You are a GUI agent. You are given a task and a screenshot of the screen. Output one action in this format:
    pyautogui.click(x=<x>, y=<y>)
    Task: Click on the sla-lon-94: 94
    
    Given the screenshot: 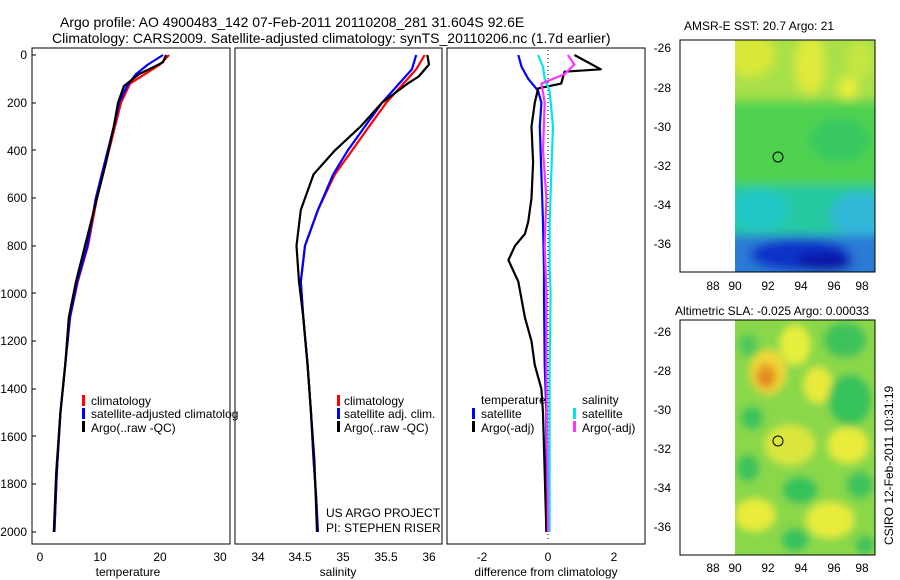 What is the action you would take?
    pyautogui.click(x=801, y=568)
    